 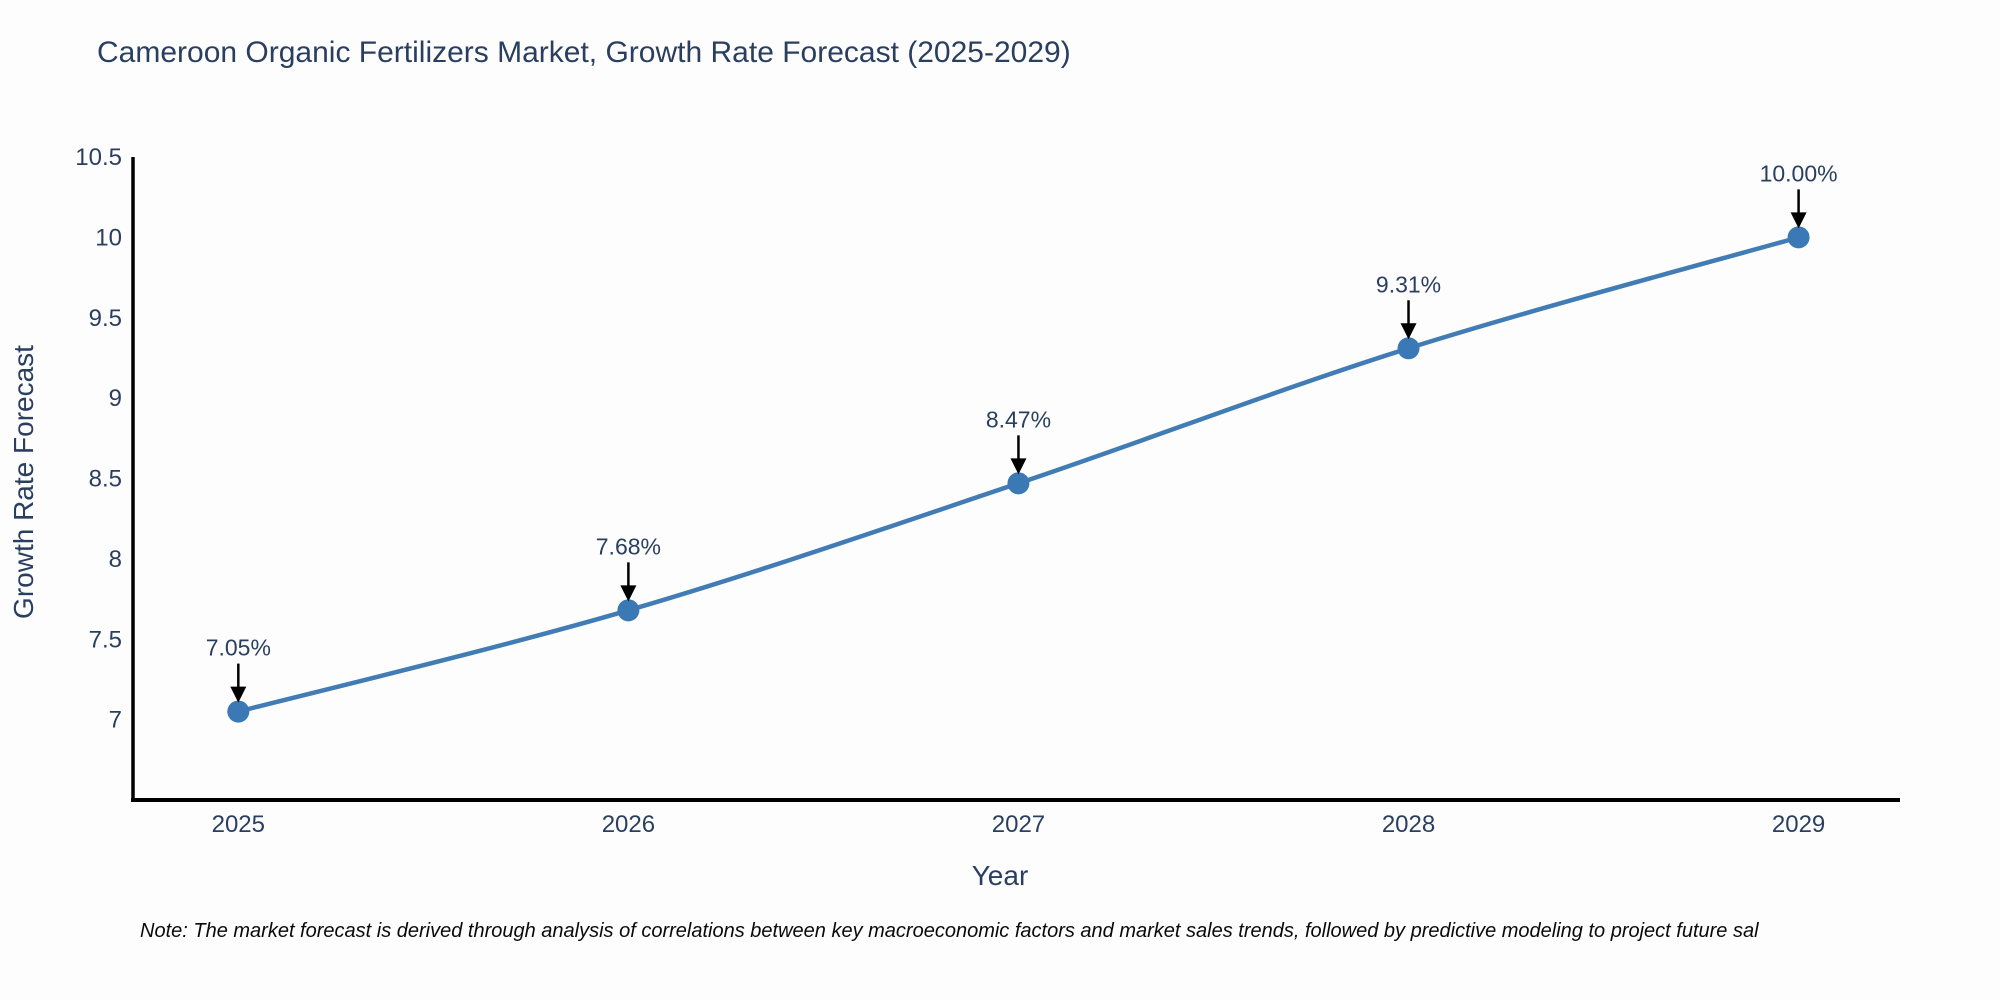 I want to click on y-tick-label: 8, so click(x=115, y=559).